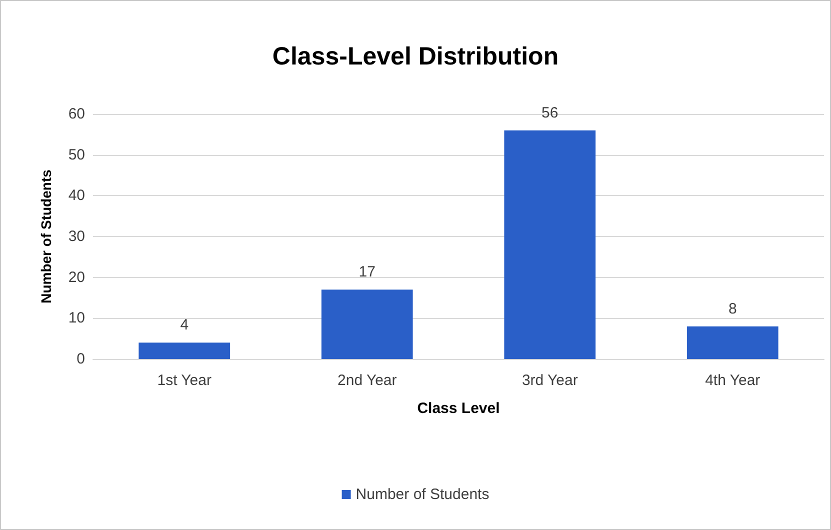 Image resolution: width=831 pixels, height=530 pixels. Describe the element at coordinates (76, 114) in the screenshot. I see `y-tick-label: 60` at that location.